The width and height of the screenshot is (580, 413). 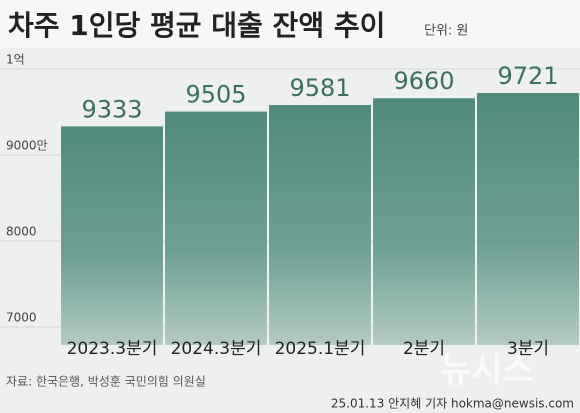 What do you see at coordinates (424, 349) in the screenshot?
I see `x-tick-label: 2분기` at bounding box center [424, 349].